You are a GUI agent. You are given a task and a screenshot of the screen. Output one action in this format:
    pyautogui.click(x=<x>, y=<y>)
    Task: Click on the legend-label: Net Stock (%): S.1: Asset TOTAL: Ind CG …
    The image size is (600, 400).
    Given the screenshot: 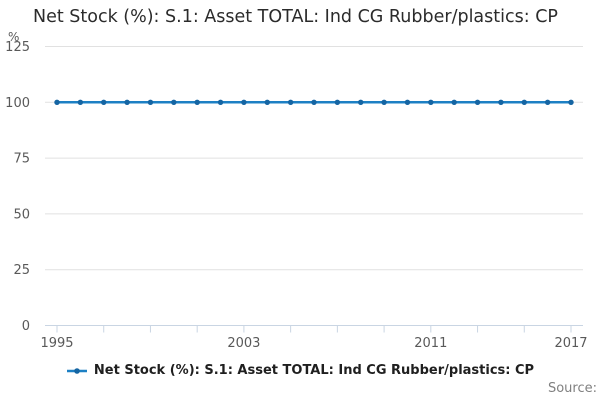 What is the action you would take?
    pyautogui.click(x=314, y=370)
    